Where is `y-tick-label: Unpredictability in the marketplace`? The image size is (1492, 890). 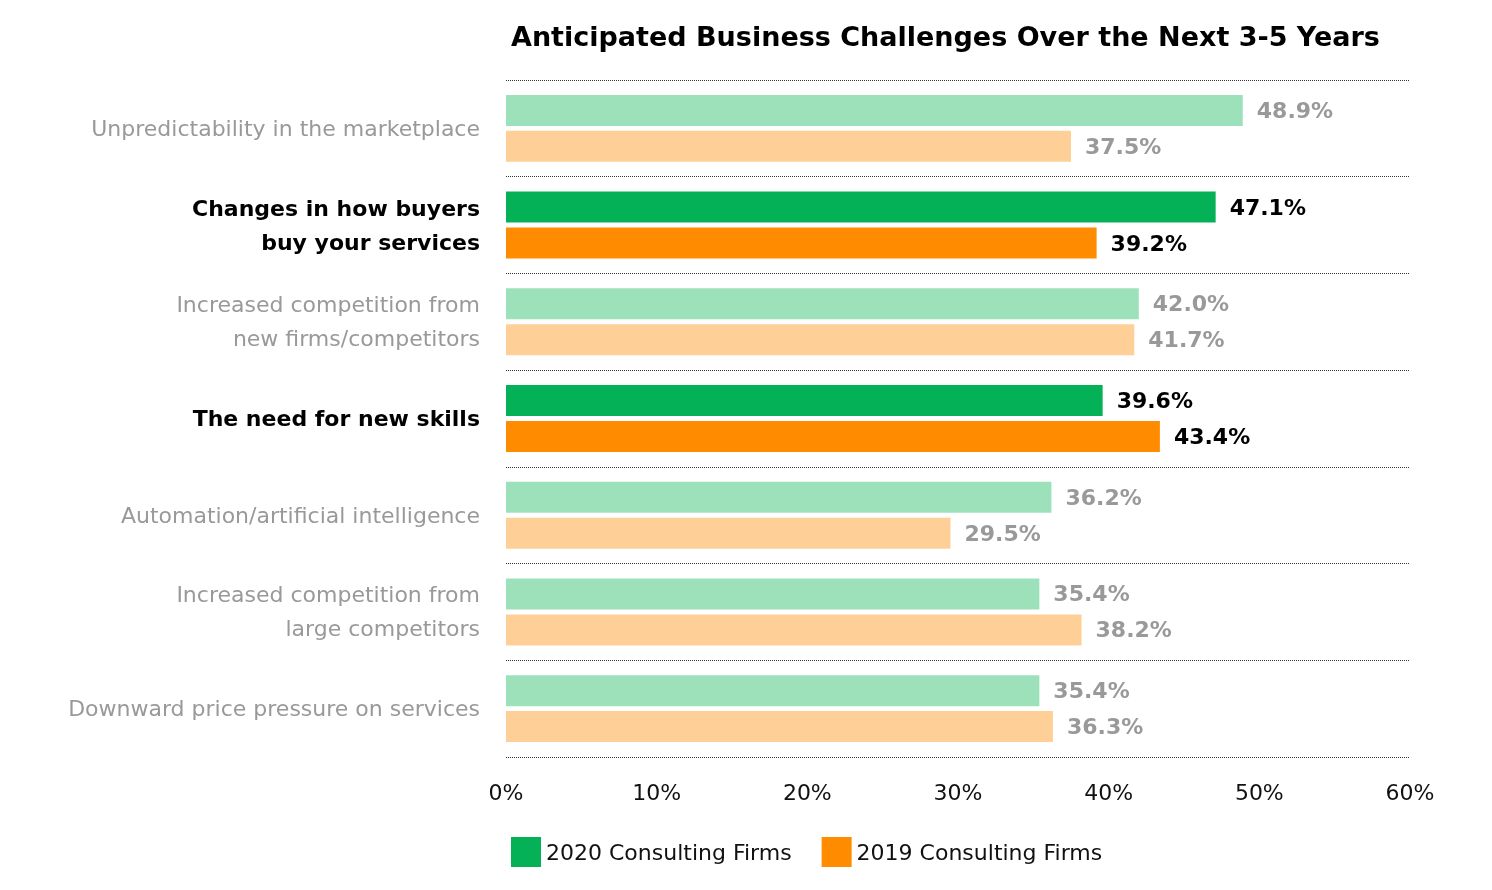
y-tick-label: Unpredictability in the marketplace is located at coordinates (285, 128).